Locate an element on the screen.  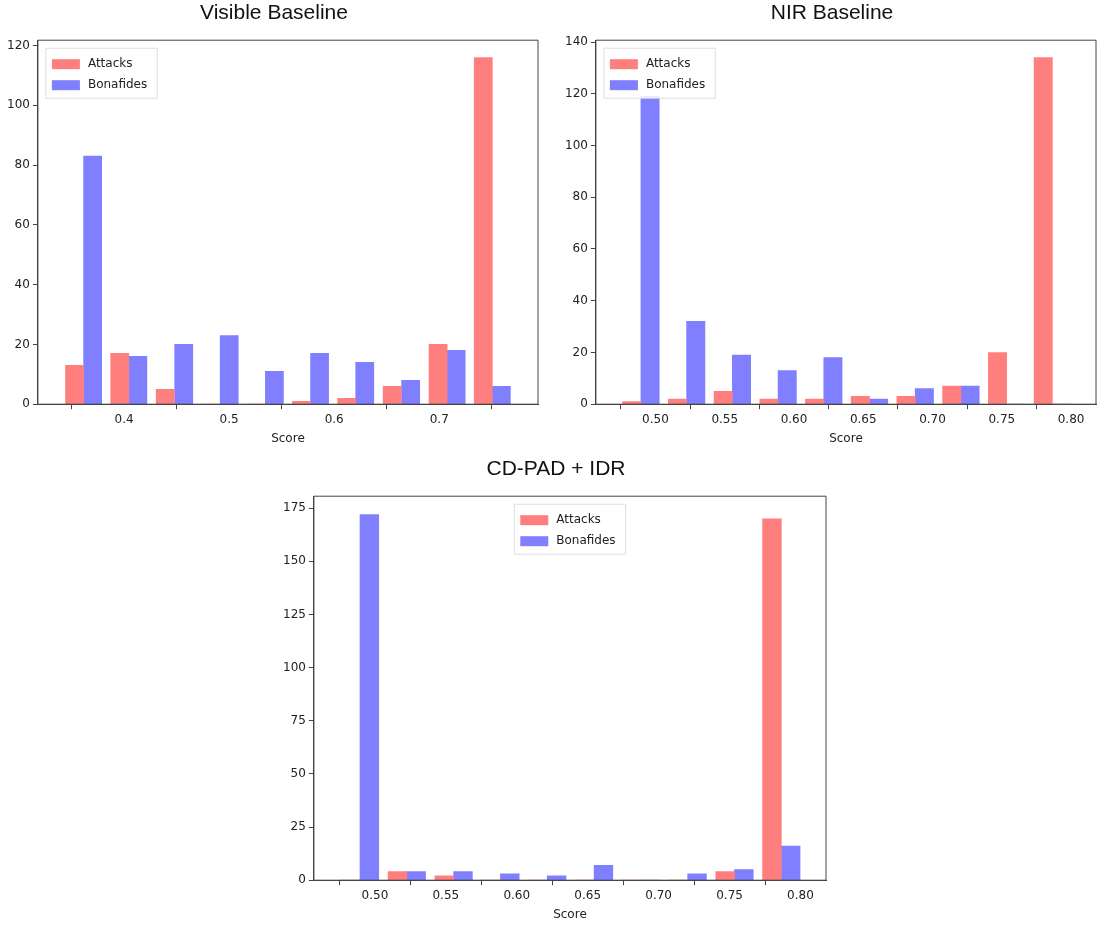
chart-title: CD-PAD + IDR is located at coordinates (556, 468).